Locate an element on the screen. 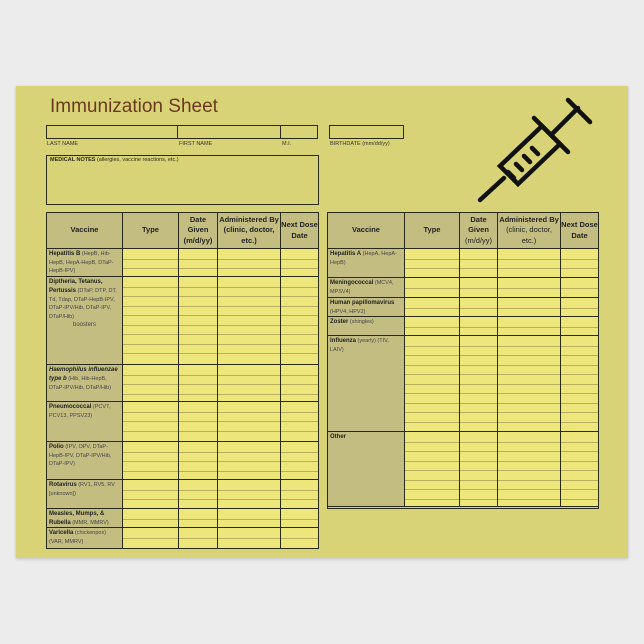  header-administered-by: Administered By (clinic, doctor, etc.) is located at coordinates (249, 231).